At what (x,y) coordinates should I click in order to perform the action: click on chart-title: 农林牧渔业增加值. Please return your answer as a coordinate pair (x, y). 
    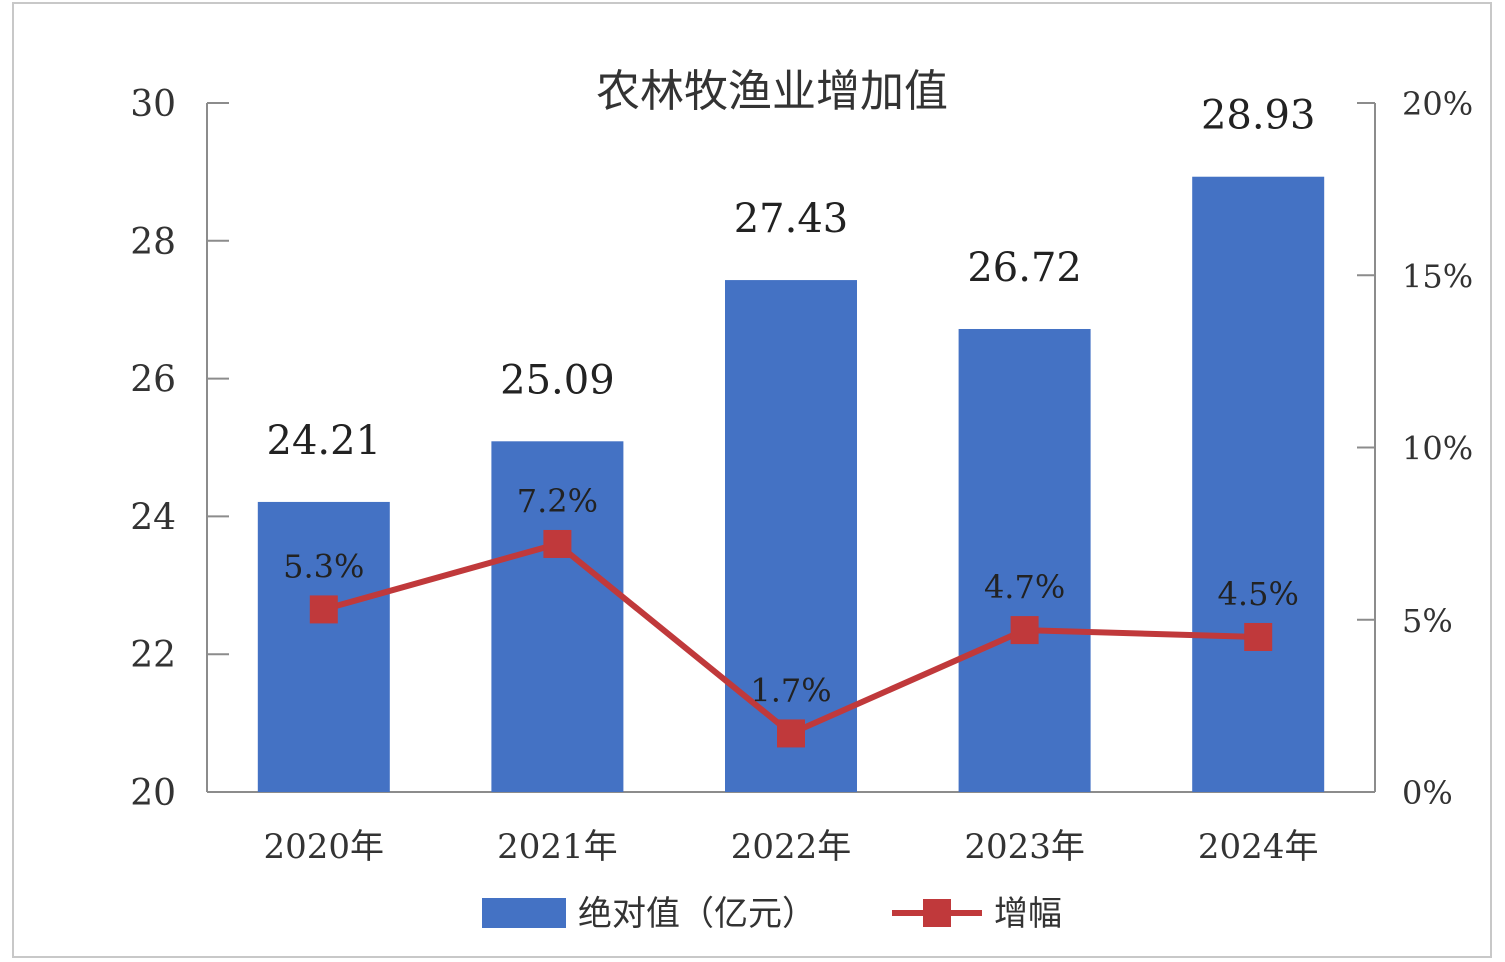
    Looking at the image, I should click on (772, 91).